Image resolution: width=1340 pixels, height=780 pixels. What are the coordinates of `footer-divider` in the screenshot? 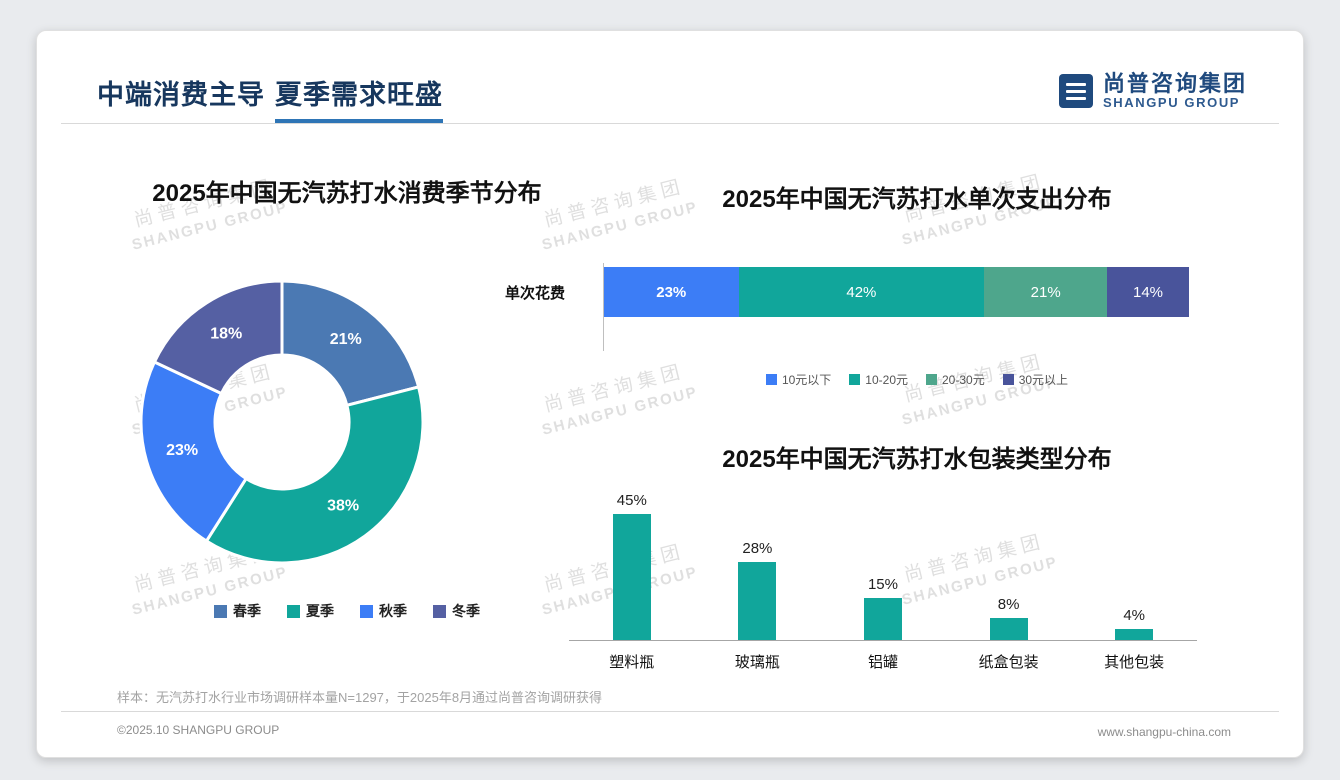 It's located at (670, 711).